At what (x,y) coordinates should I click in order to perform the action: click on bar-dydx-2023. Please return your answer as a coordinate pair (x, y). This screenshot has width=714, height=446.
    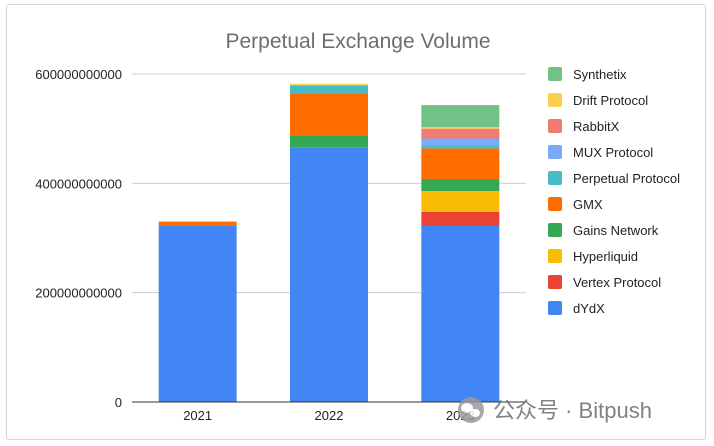
    Looking at the image, I should click on (460, 313).